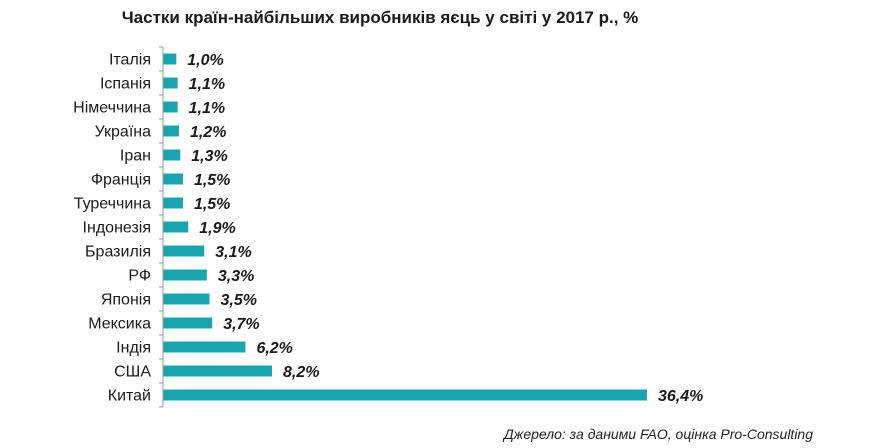 Image resolution: width=891 pixels, height=448 pixels. What do you see at coordinates (236, 276) in the screenshot?
I see `value-label: 3,3%` at bounding box center [236, 276].